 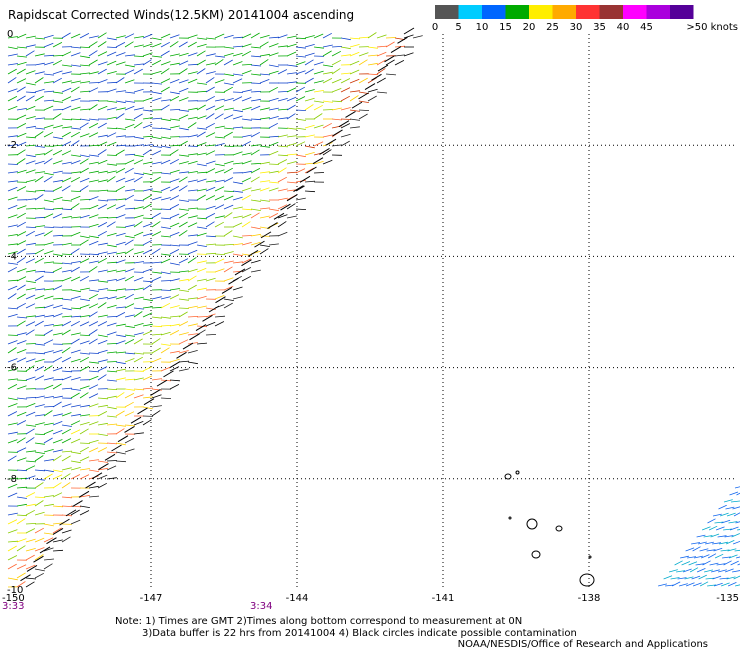 I want to click on lat-label: 0, so click(x=10, y=34).